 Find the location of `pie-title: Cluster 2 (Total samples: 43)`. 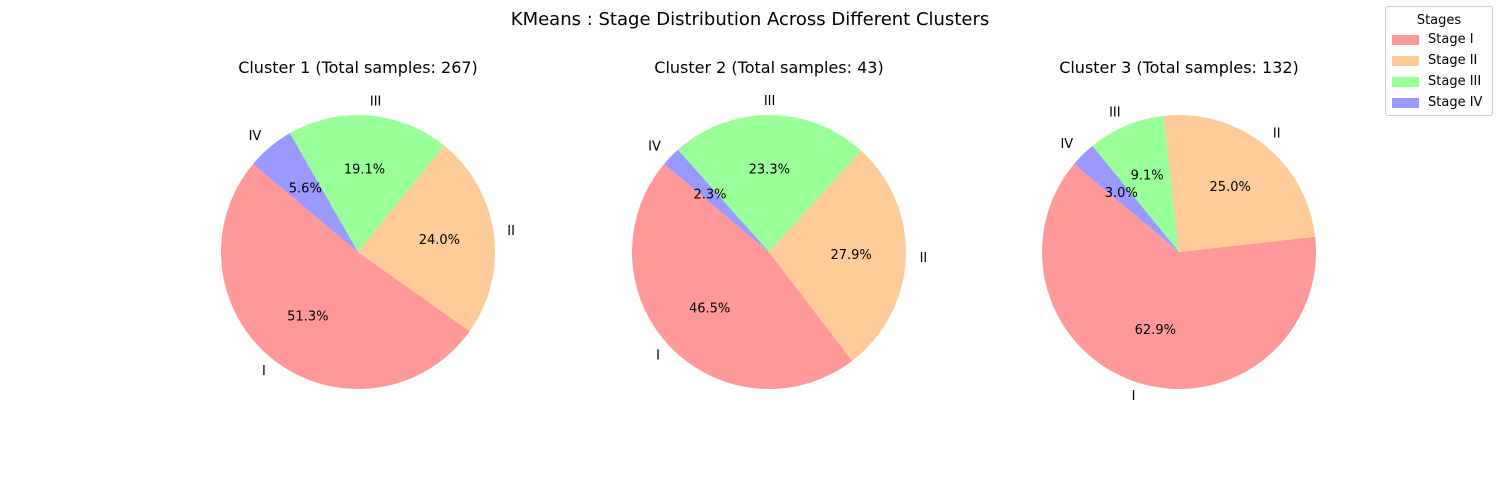

pie-title: Cluster 2 (Total samples: 43) is located at coordinates (768, 67).